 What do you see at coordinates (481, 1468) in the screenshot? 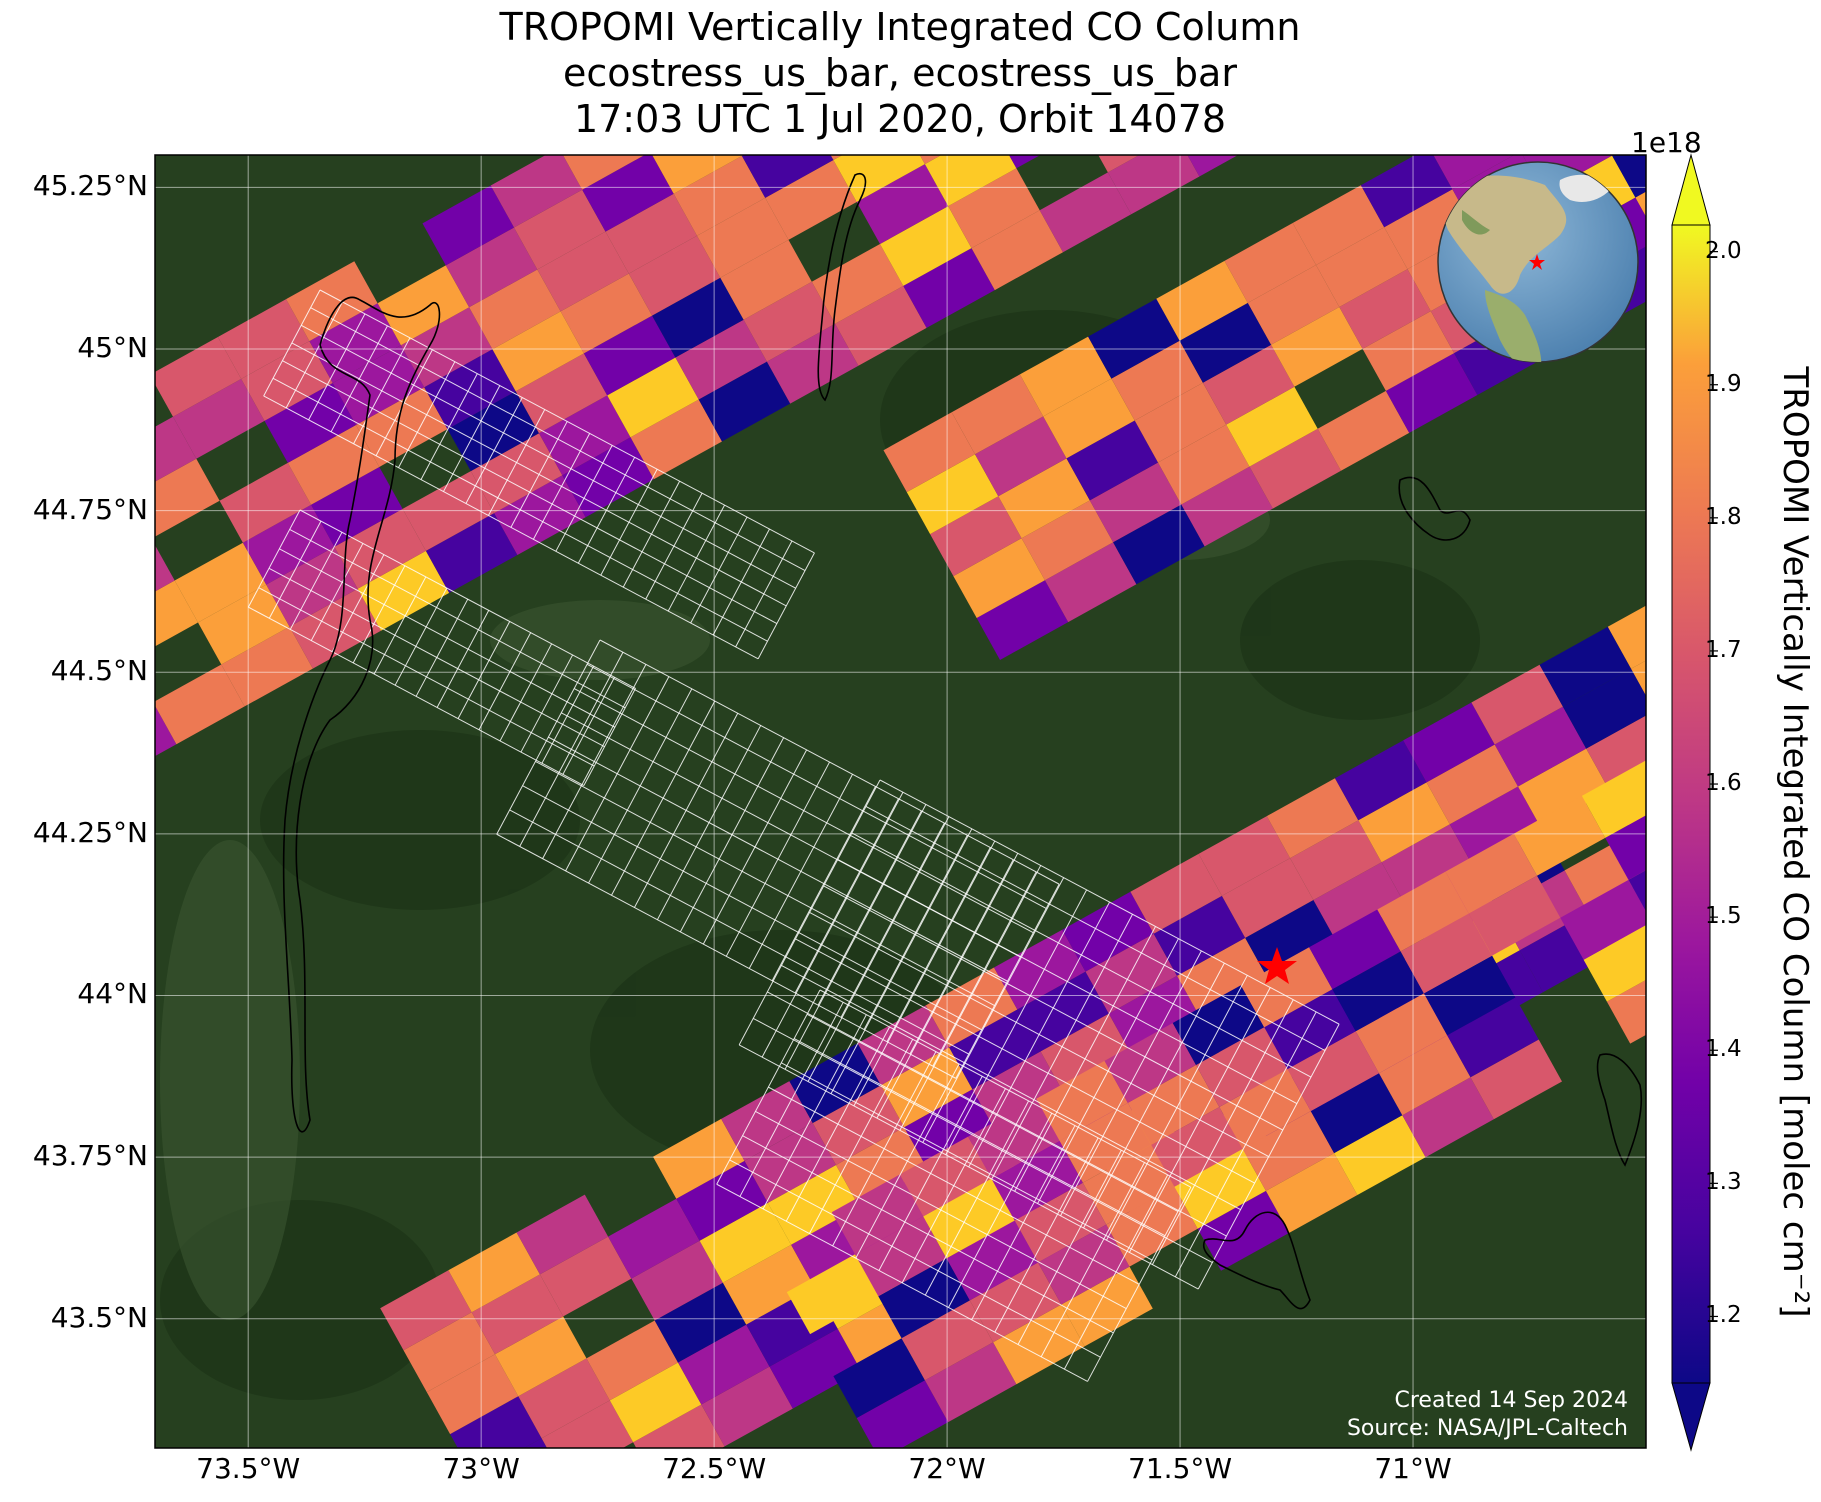
I see `lon-tick-label: 73°W` at bounding box center [481, 1468].